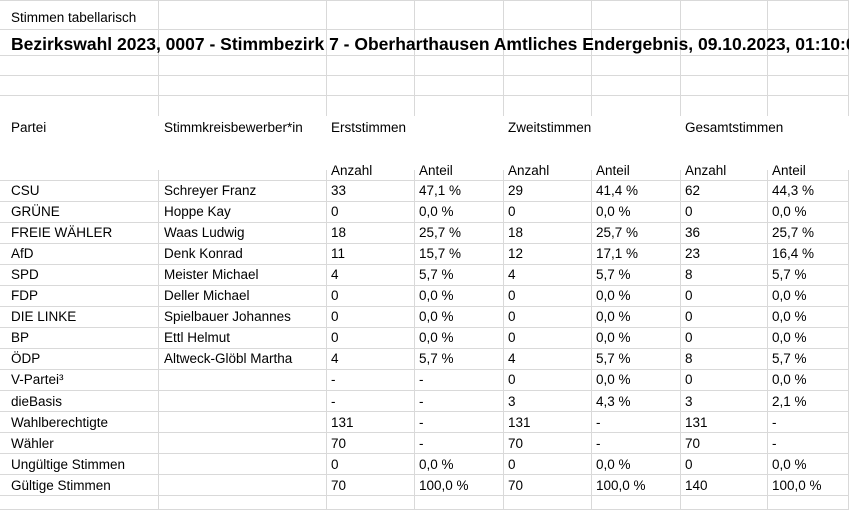 The height and width of the screenshot is (510, 849). I want to click on cell-zweit-anzahl: 3, so click(512, 401).